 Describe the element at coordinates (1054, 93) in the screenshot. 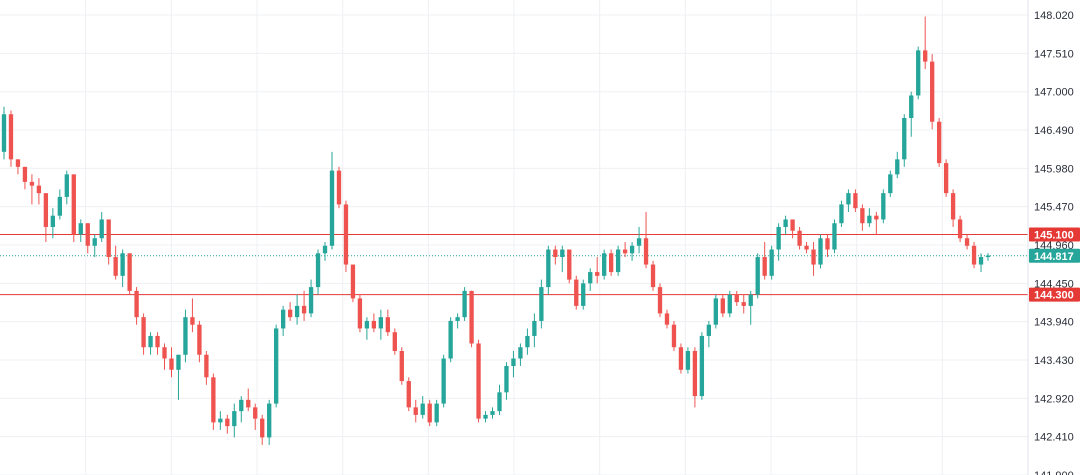

I see `y-tick-label: 147.000` at that location.